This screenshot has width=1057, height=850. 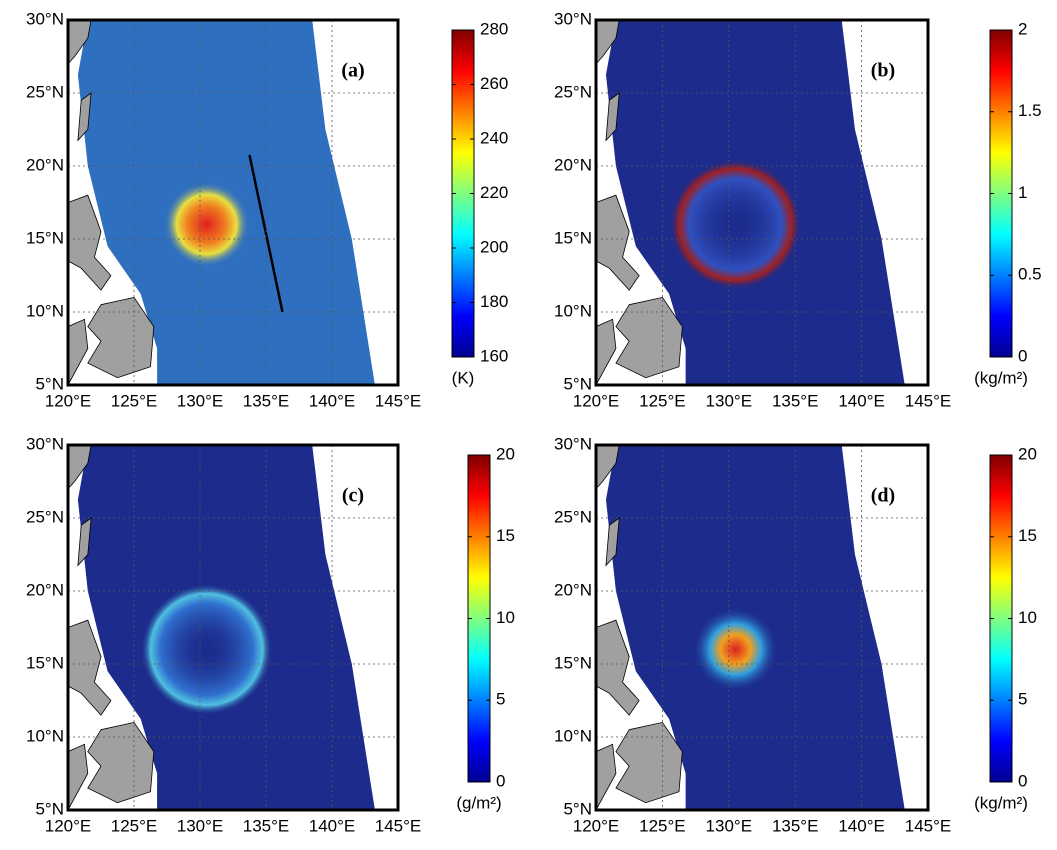 What do you see at coordinates (1022, 192) in the screenshot?
I see `colorbar-tick-label: 1` at bounding box center [1022, 192].